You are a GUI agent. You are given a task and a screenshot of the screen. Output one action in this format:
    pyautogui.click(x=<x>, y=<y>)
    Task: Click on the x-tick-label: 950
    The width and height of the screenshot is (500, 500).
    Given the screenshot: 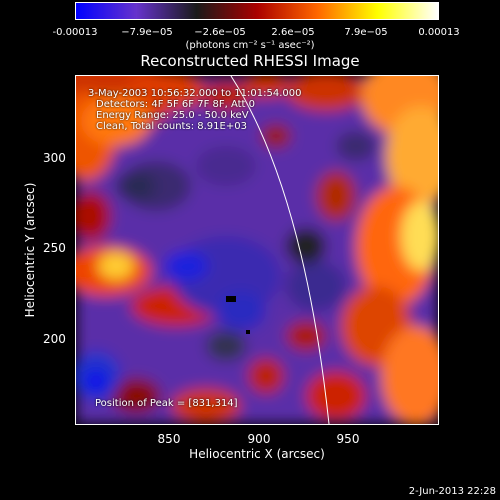 What is the action you would take?
    pyautogui.click(x=348, y=439)
    